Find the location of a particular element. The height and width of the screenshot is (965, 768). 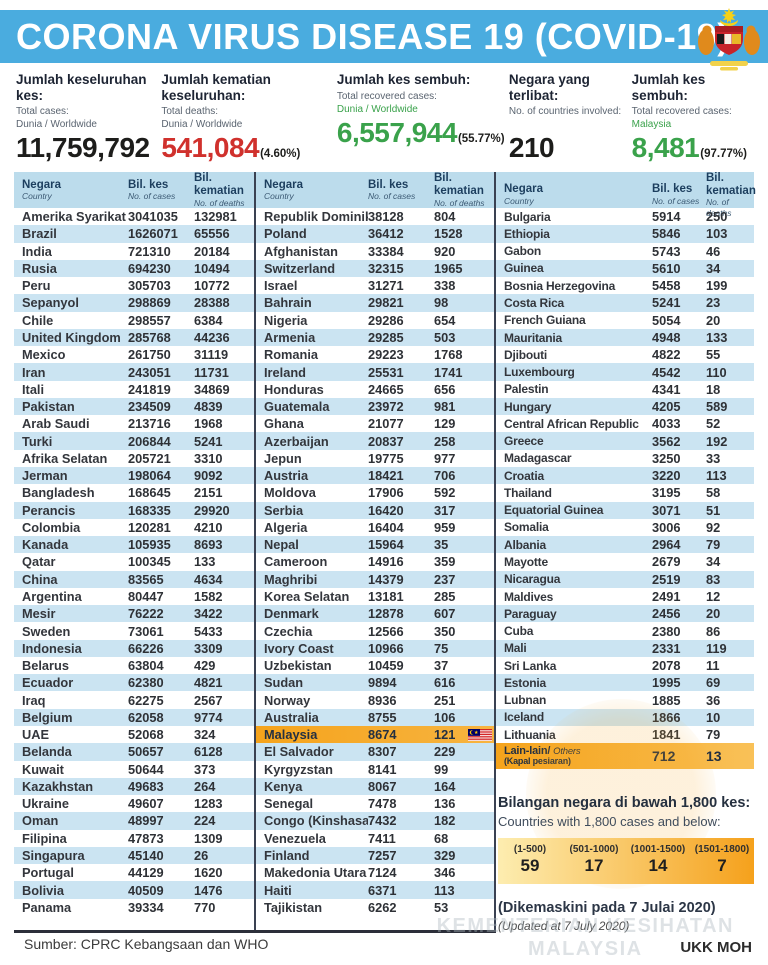

country-name: Mali is located at coordinates (515, 648).